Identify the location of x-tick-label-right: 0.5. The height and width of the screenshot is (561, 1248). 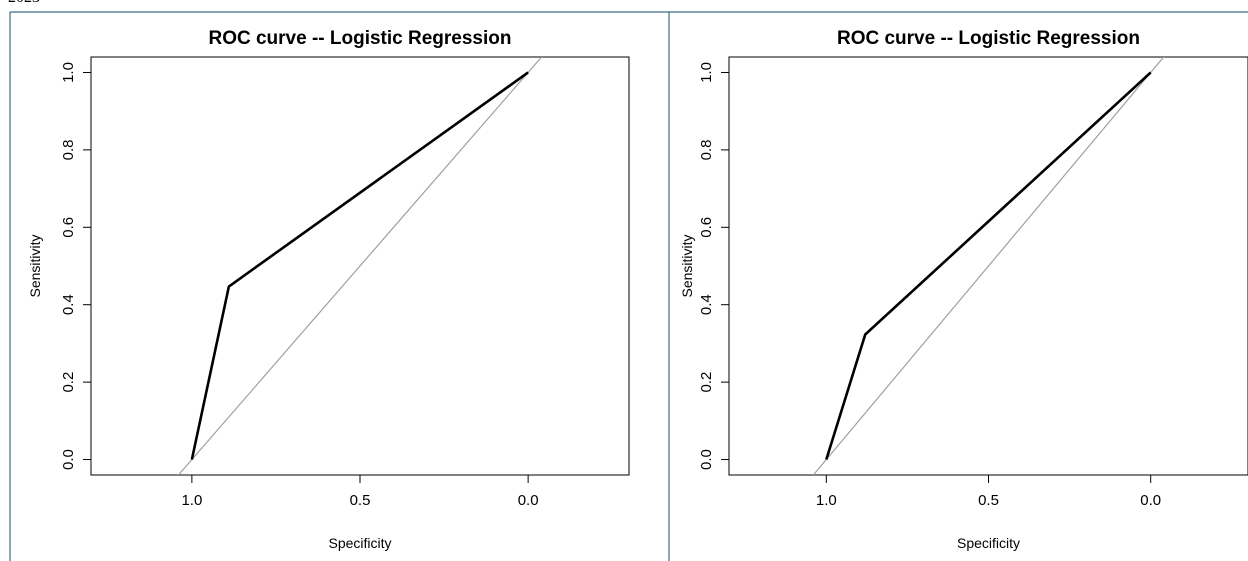
(988, 500).